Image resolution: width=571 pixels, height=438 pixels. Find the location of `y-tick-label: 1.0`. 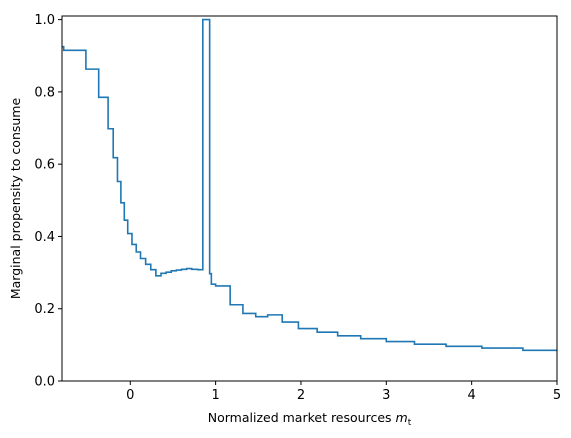

y-tick-label: 1.0 is located at coordinates (44, 20).